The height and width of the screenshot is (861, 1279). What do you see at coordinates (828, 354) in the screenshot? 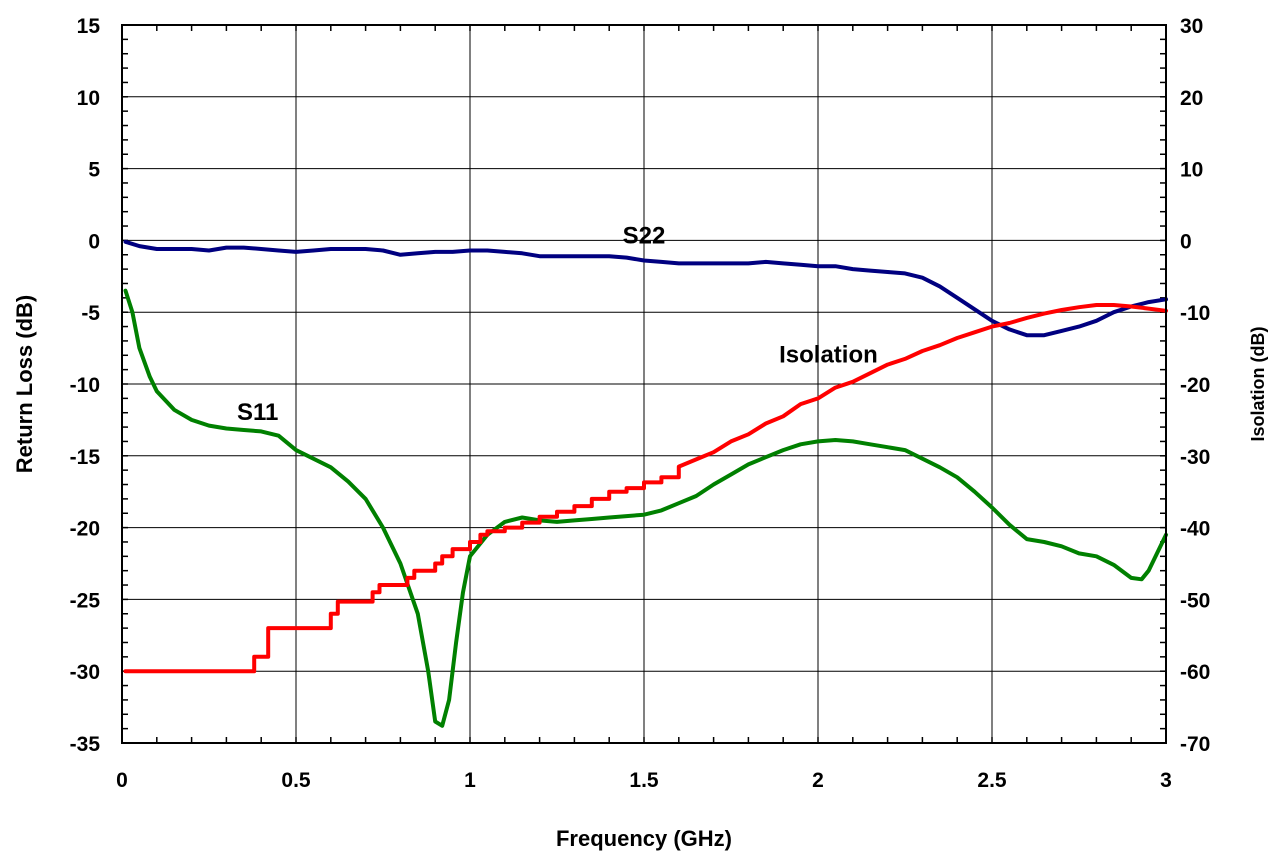
I see `series-label-isolation: Isolation` at bounding box center [828, 354].